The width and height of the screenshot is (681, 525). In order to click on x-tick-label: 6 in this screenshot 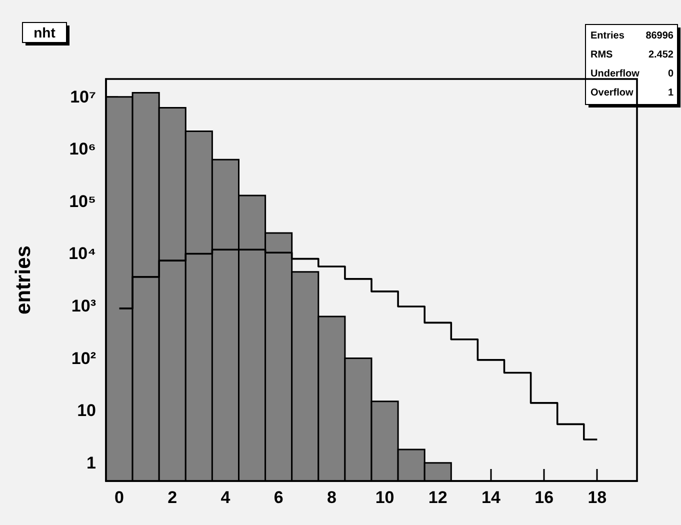, I will do `click(279, 497)`.